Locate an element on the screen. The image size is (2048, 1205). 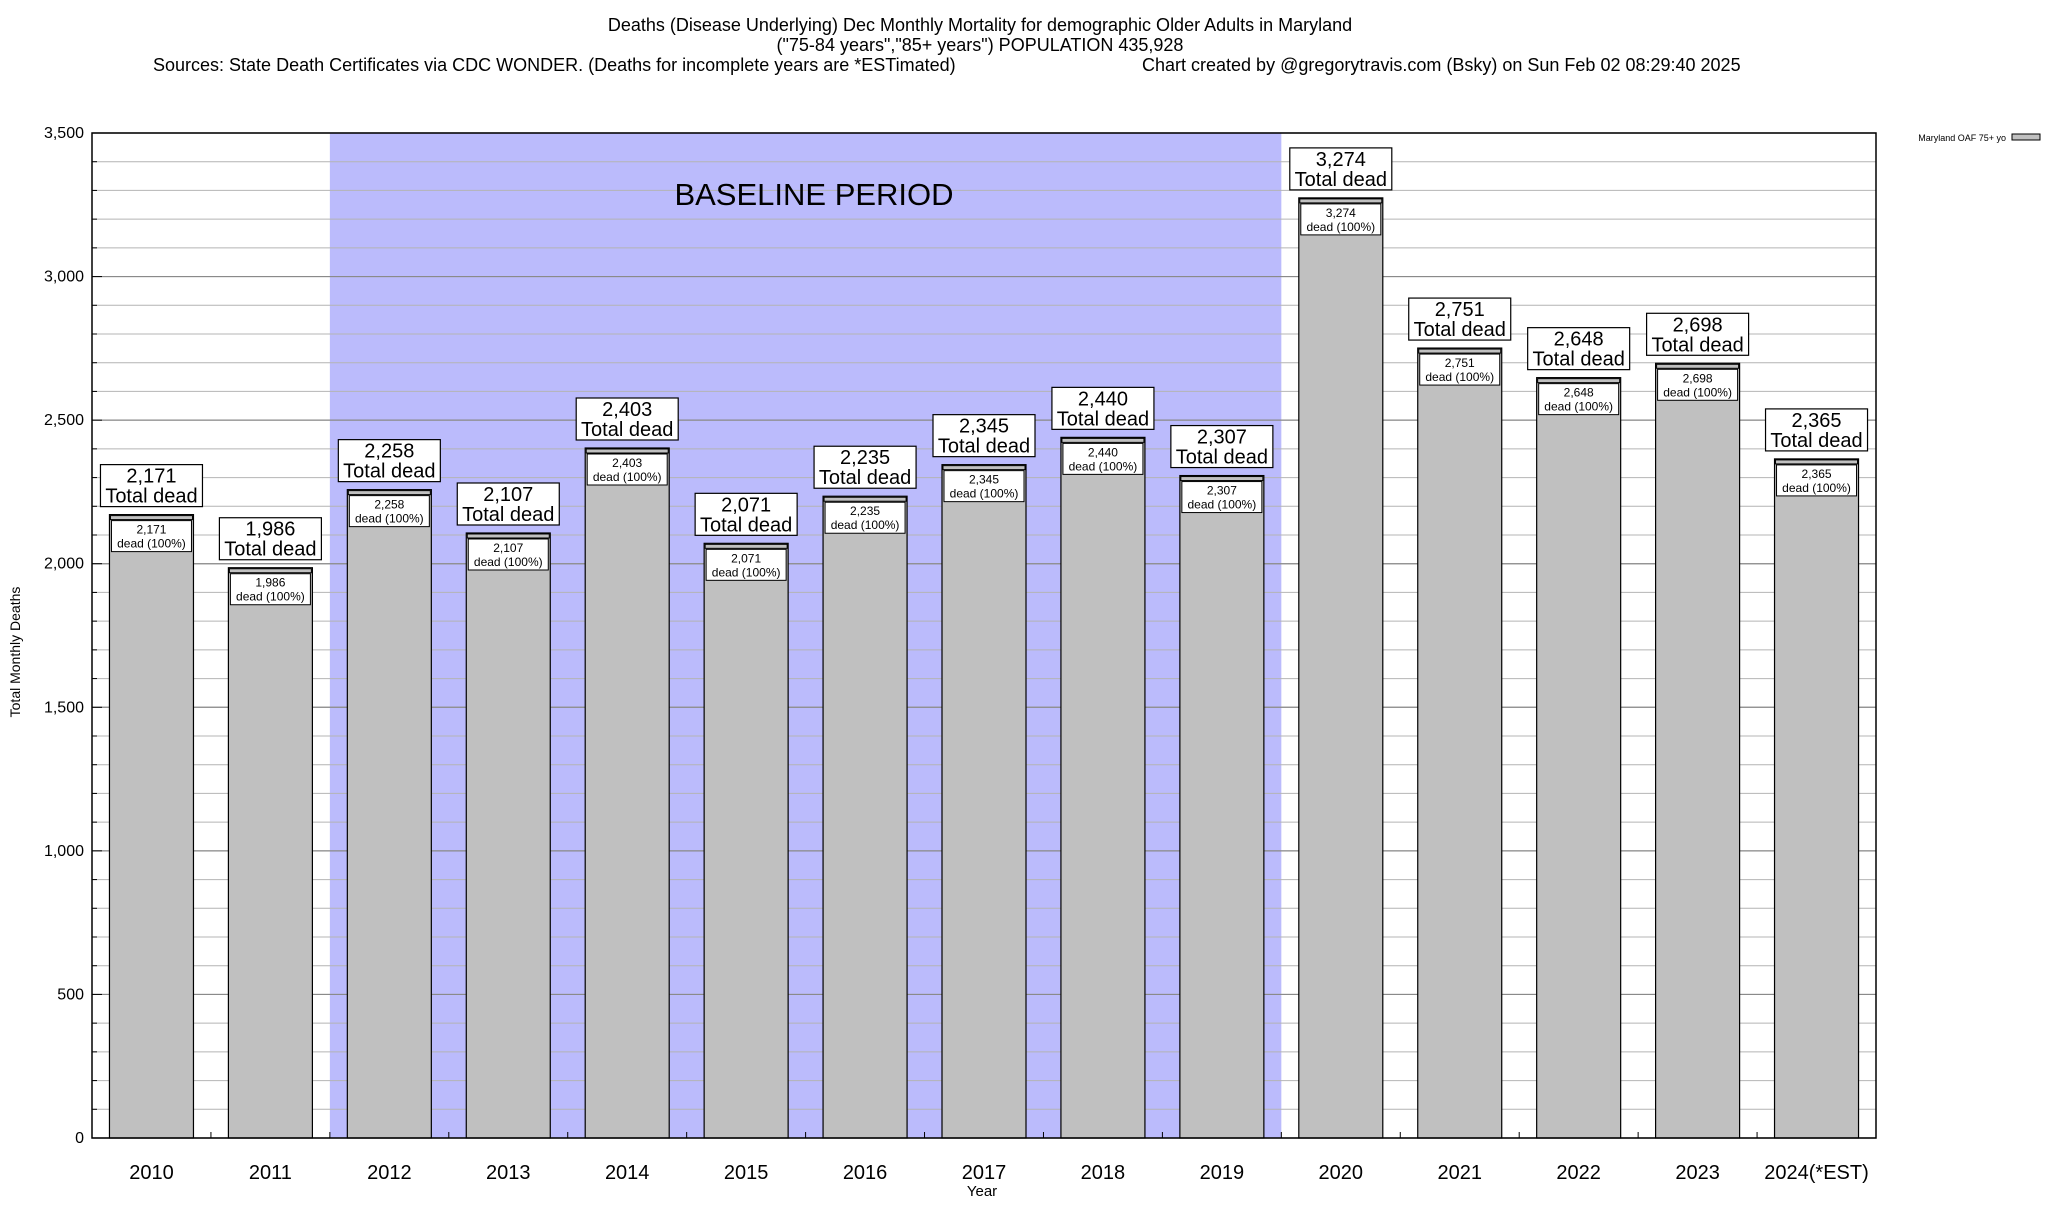
x-tick-label: 2013 is located at coordinates (508, 1173).